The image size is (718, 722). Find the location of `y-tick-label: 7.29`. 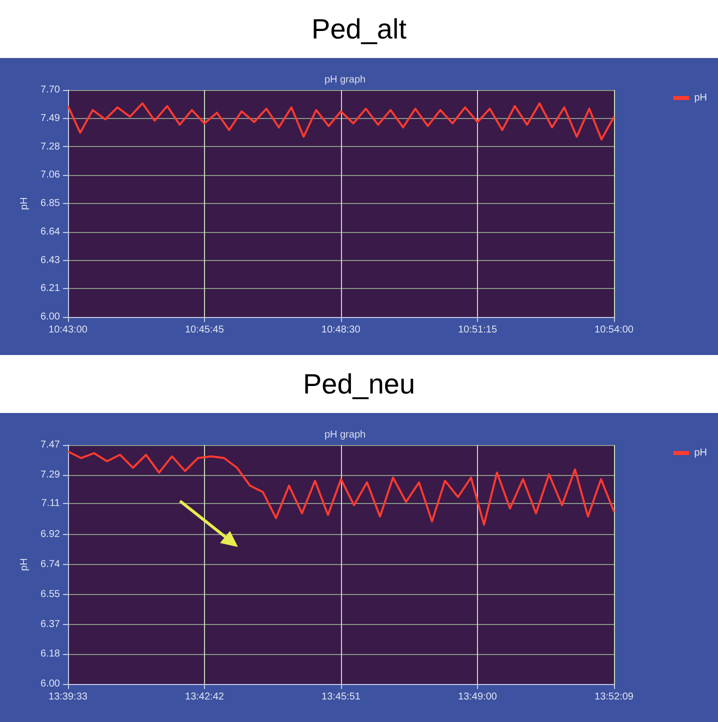

y-tick-label: 7.29 is located at coordinates (50, 474).